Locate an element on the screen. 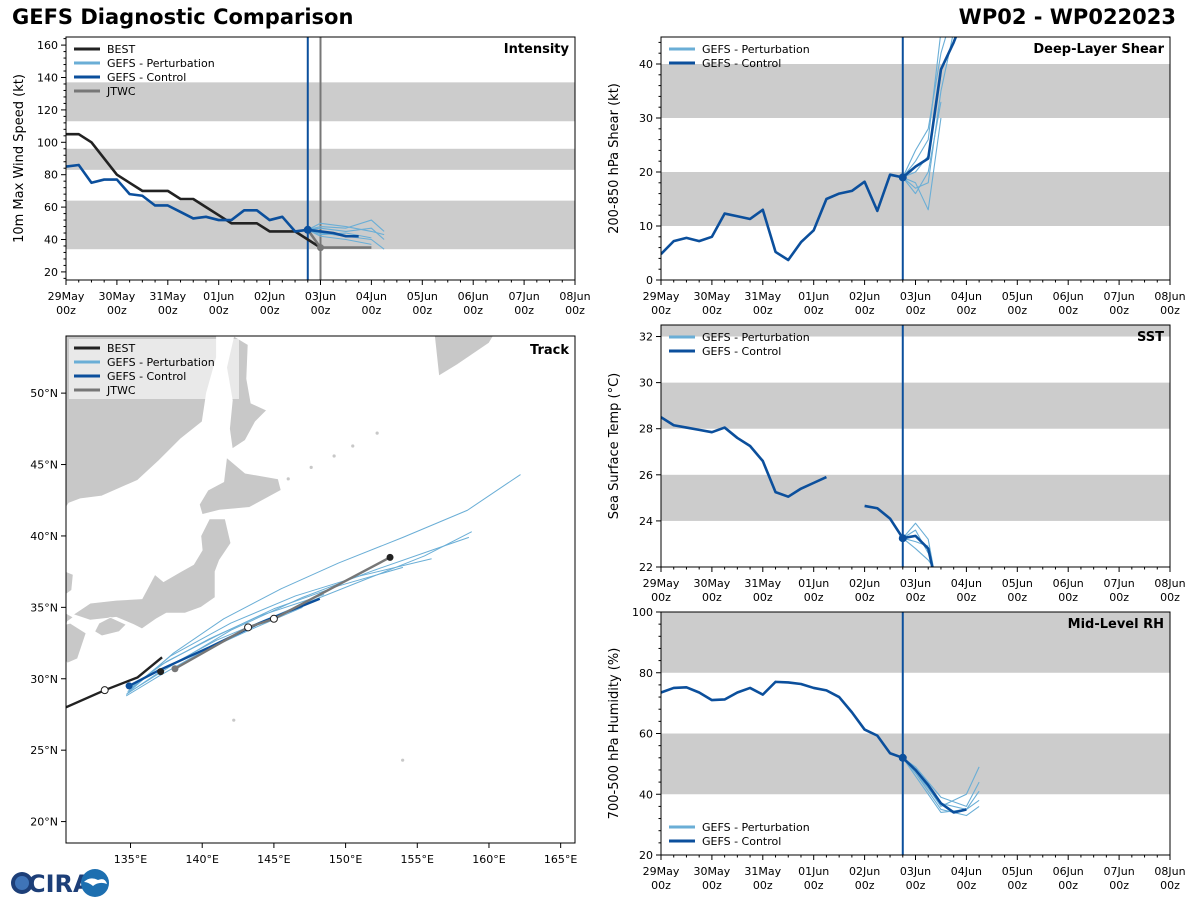 The height and width of the screenshot is (900, 1200). figure-title: GEFS Diagnostic Comparison is located at coordinates (183, 17).